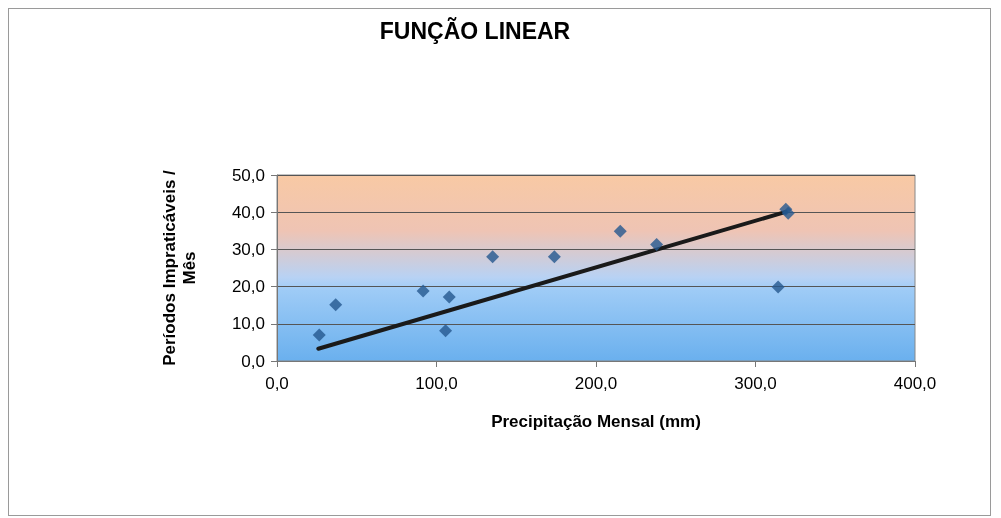  Describe the element at coordinates (755, 383) in the screenshot. I see `x-tick-label: 300,0` at that location.